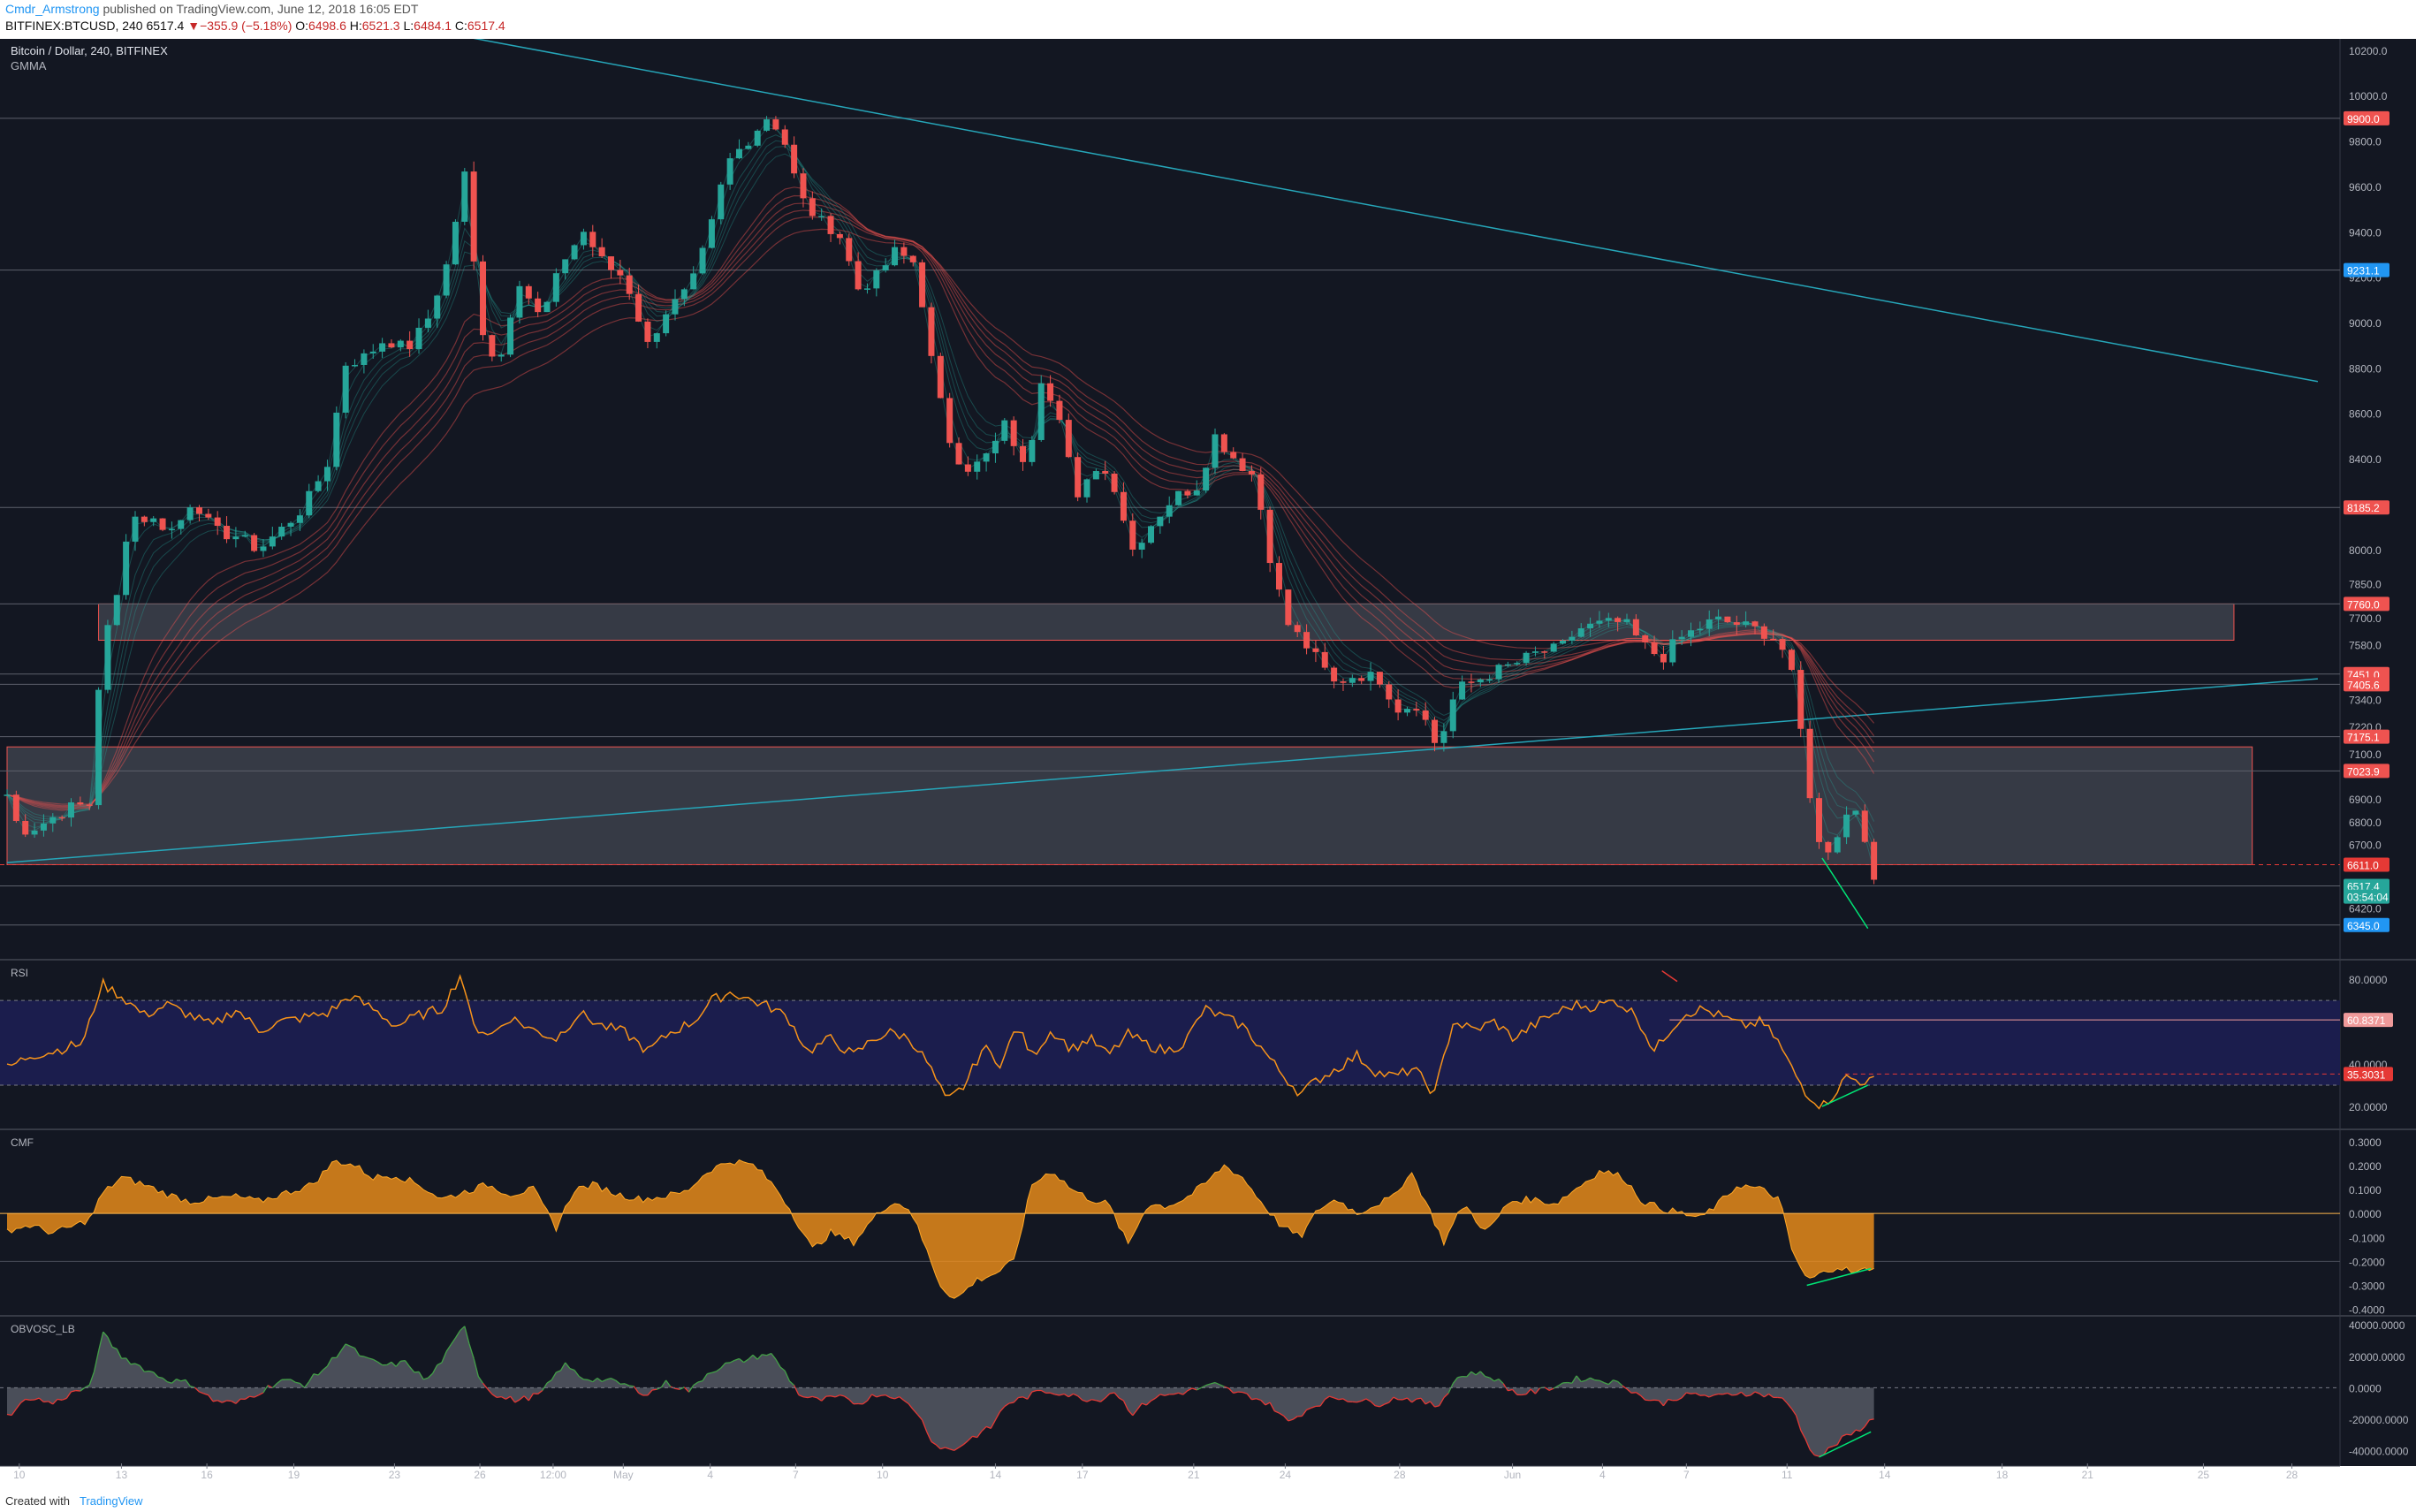  What do you see at coordinates (19, 973) in the screenshot?
I see `rsi-title: RSI` at bounding box center [19, 973].